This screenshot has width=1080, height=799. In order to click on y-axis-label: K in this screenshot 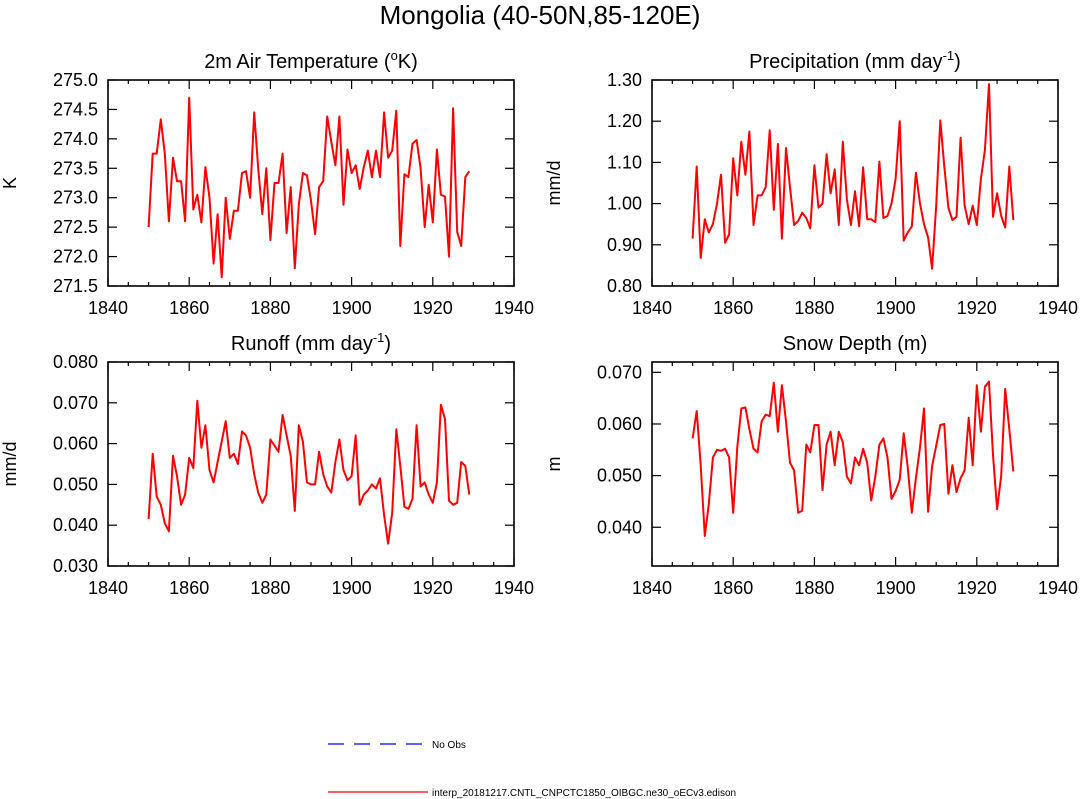, I will do `click(10, 183)`.